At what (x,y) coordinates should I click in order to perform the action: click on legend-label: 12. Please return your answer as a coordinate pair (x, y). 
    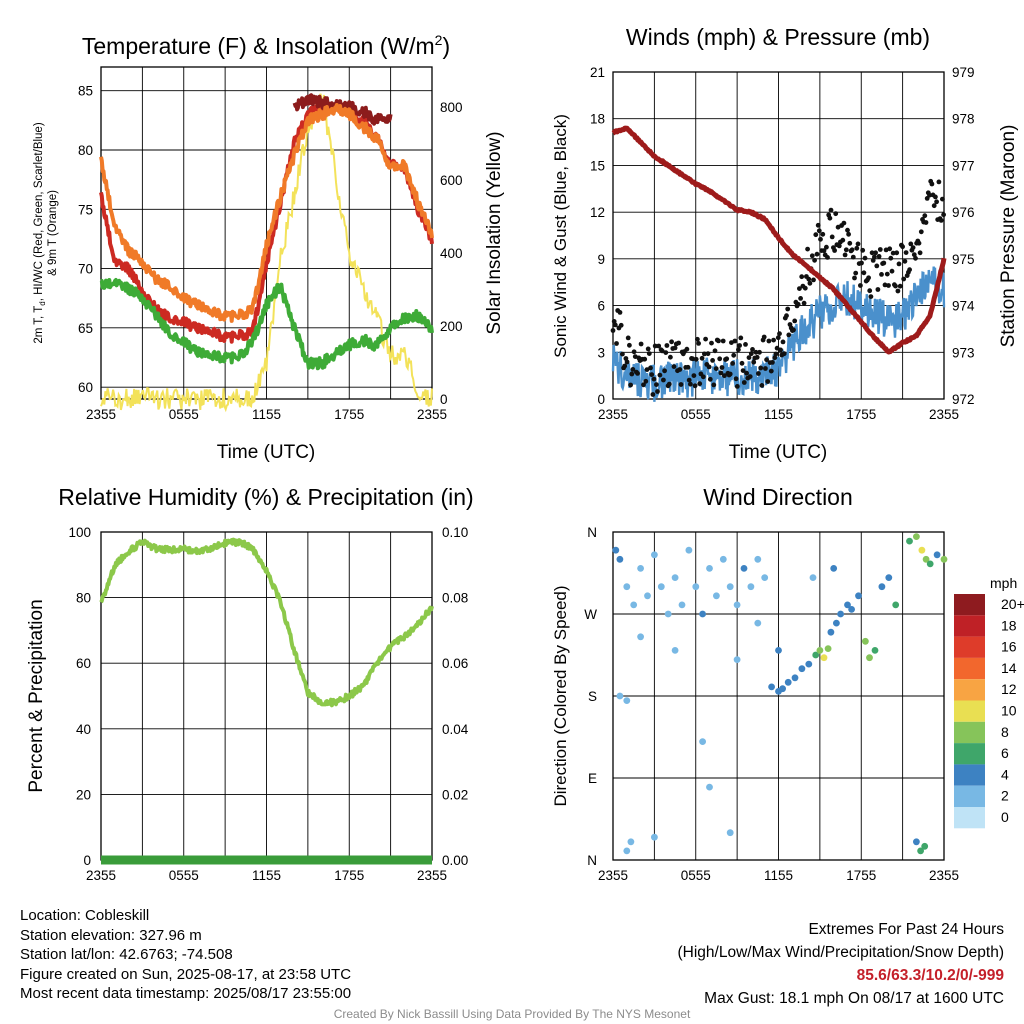
    Looking at the image, I should click on (1009, 689).